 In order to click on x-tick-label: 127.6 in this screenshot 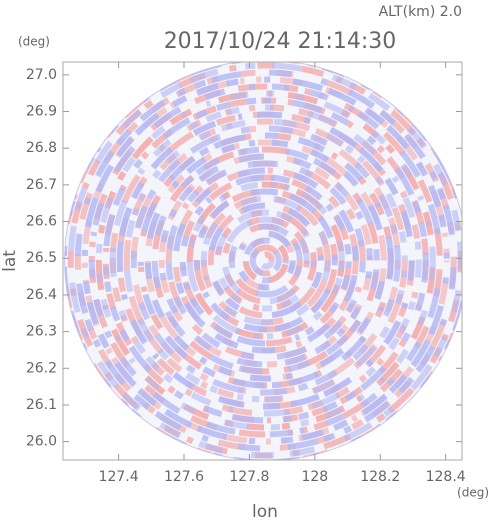, I will do `click(184, 477)`.